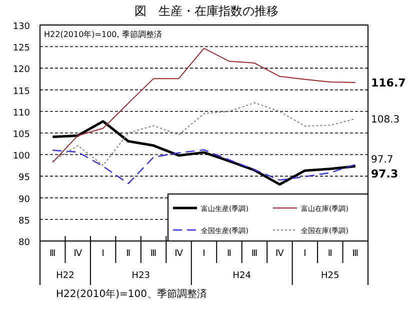  What do you see at coordinates (65, 276) in the screenshot?
I see `text: H22` at bounding box center [65, 276].